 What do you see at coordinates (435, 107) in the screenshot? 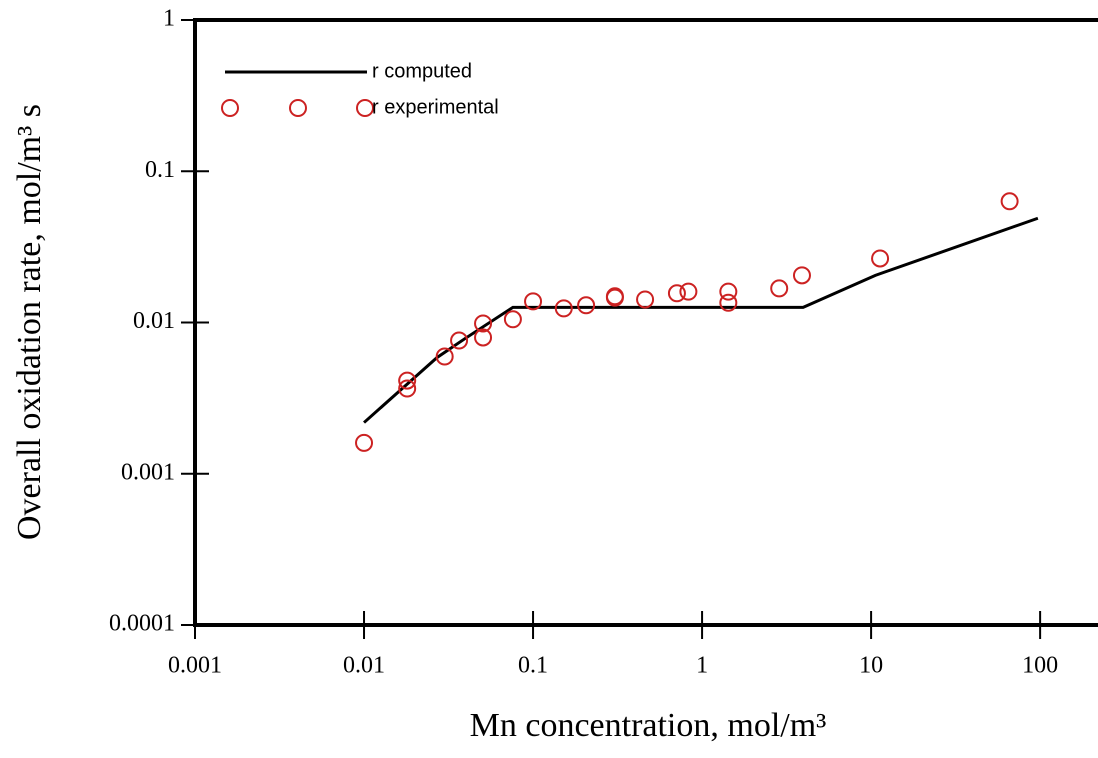
I see `legend-label: r experimental` at bounding box center [435, 107].